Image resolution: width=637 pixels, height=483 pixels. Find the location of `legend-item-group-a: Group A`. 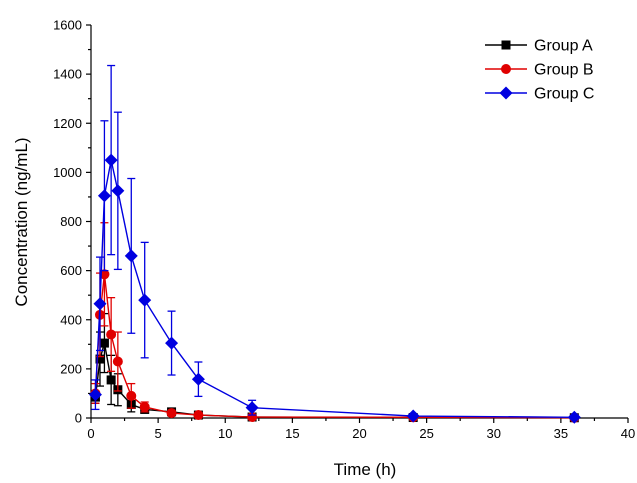

legend-item-group-a: Group A is located at coordinates (539, 46).